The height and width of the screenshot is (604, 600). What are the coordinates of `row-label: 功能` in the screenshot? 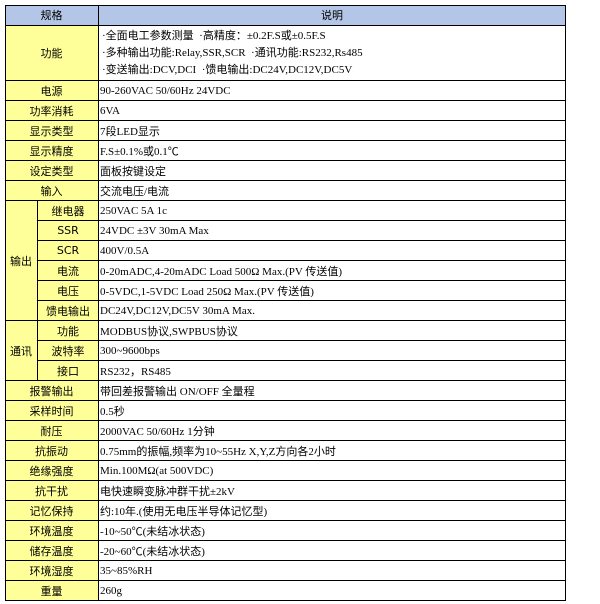 It's located at (52, 53).